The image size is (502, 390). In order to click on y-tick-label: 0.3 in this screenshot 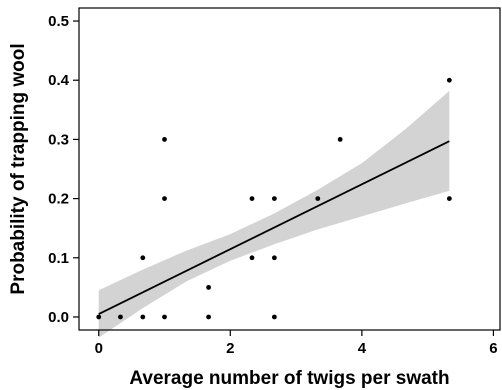, I will do `click(58, 139)`.